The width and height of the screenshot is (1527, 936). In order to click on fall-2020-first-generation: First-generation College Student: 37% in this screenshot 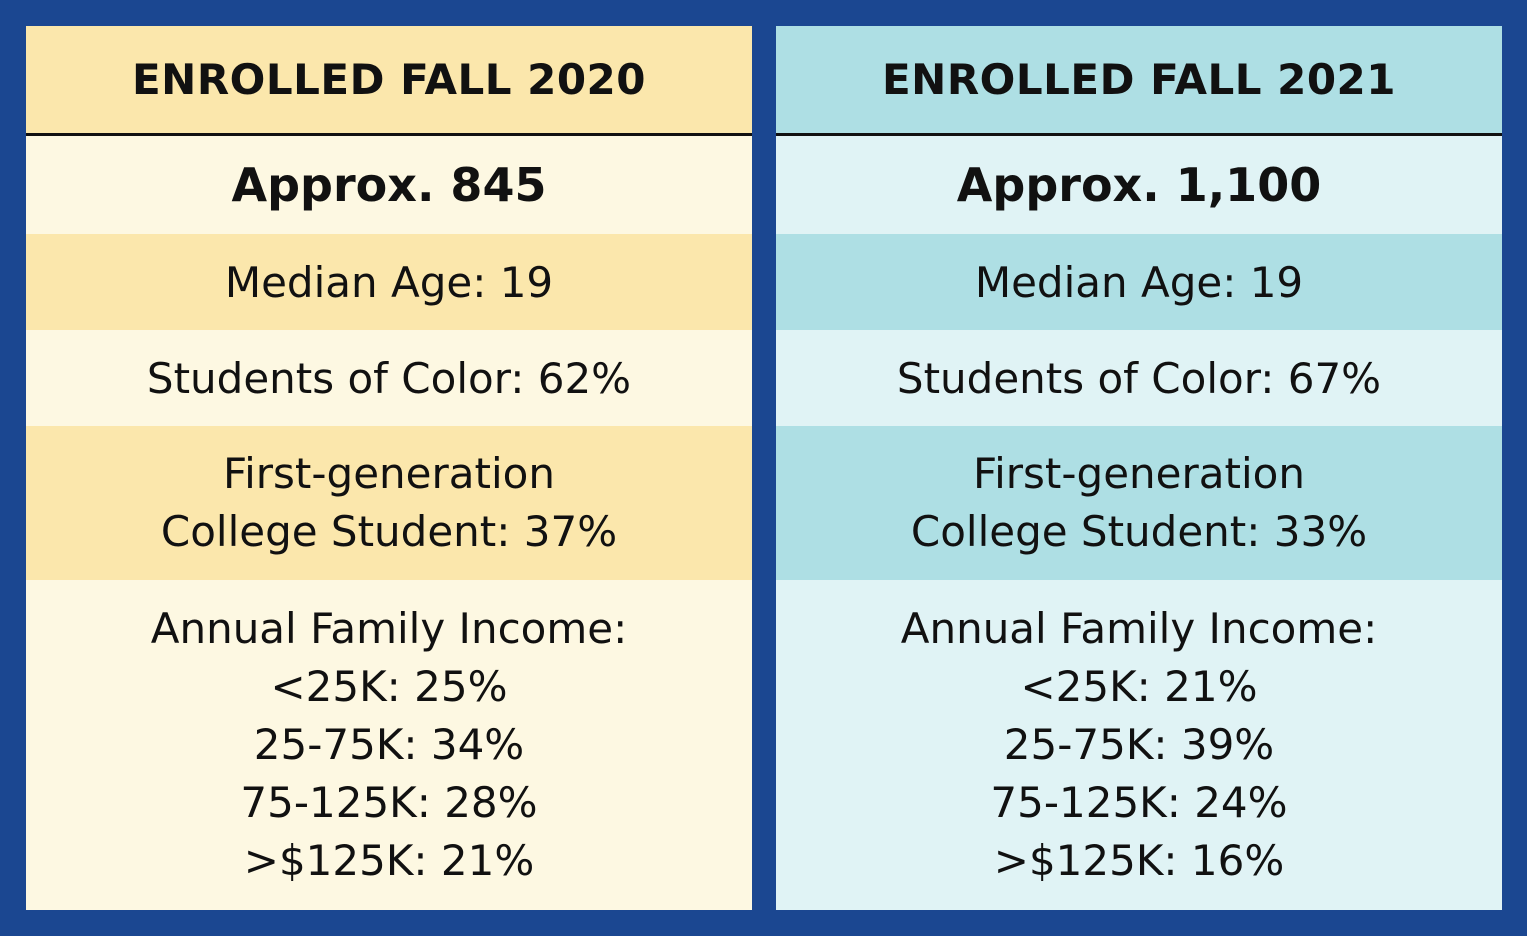, I will do `click(389, 503)`.